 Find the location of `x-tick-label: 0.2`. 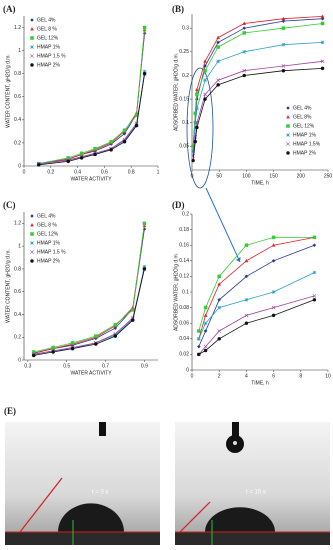

x-tick-label: 0.2 is located at coordinates (50, 172).